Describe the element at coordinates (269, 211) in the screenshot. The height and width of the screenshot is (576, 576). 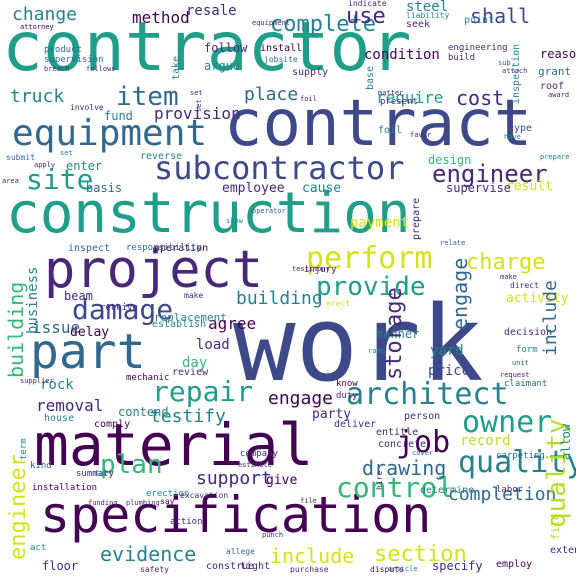
I see `word-direct: operator` at that location.